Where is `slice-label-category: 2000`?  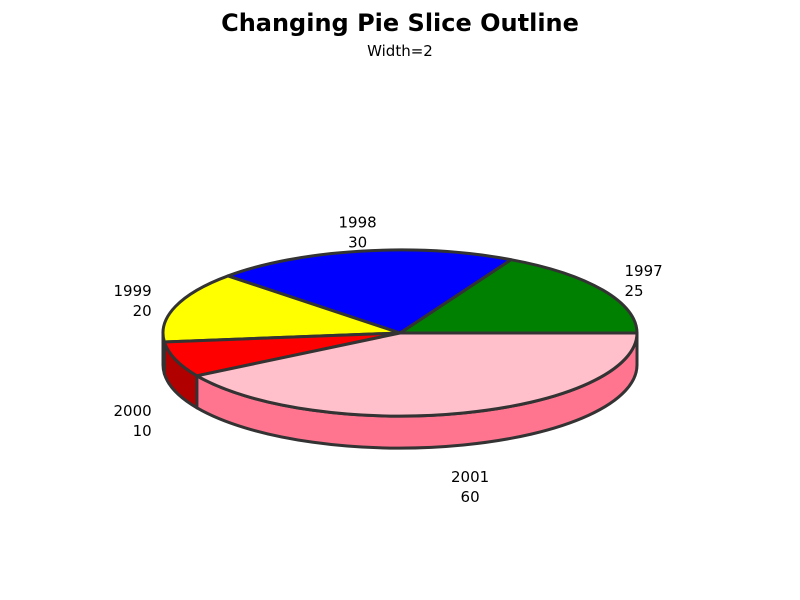
slice-label-category: 2000 is located at coordinates (133, 411).